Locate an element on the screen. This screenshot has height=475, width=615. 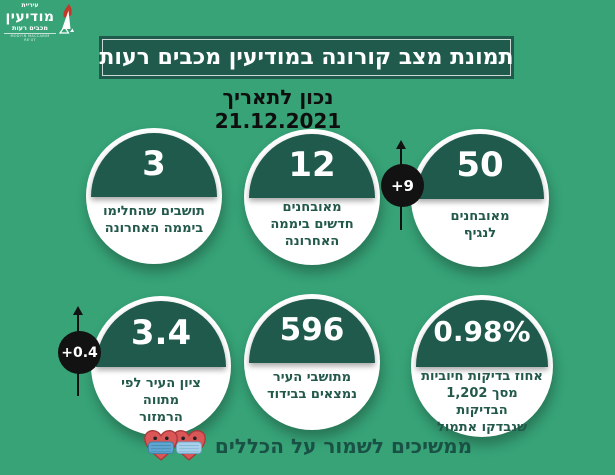
footer-message-row: ממשיכים לשמור על הכללים is located at coordinates (307, 445).